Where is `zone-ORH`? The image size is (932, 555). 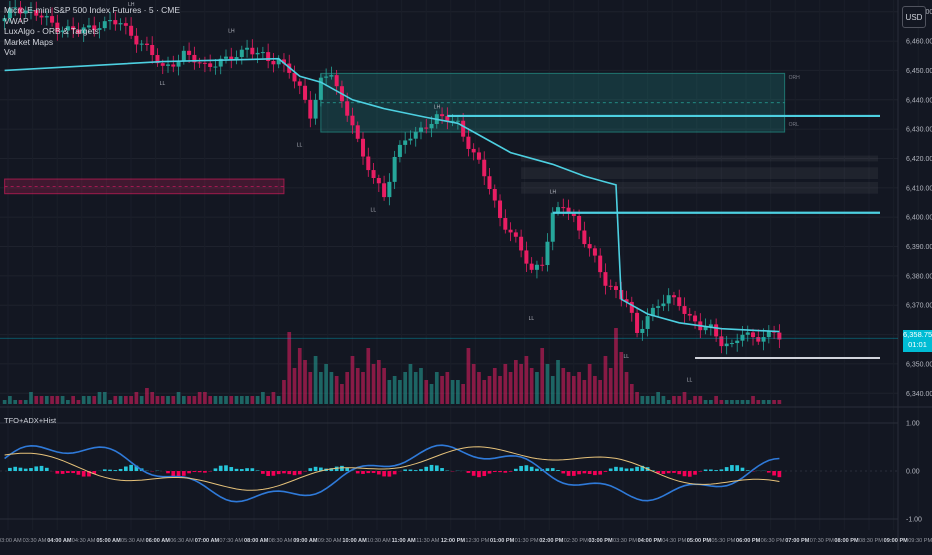
zone-ORH is located at coordinates (553, 102).